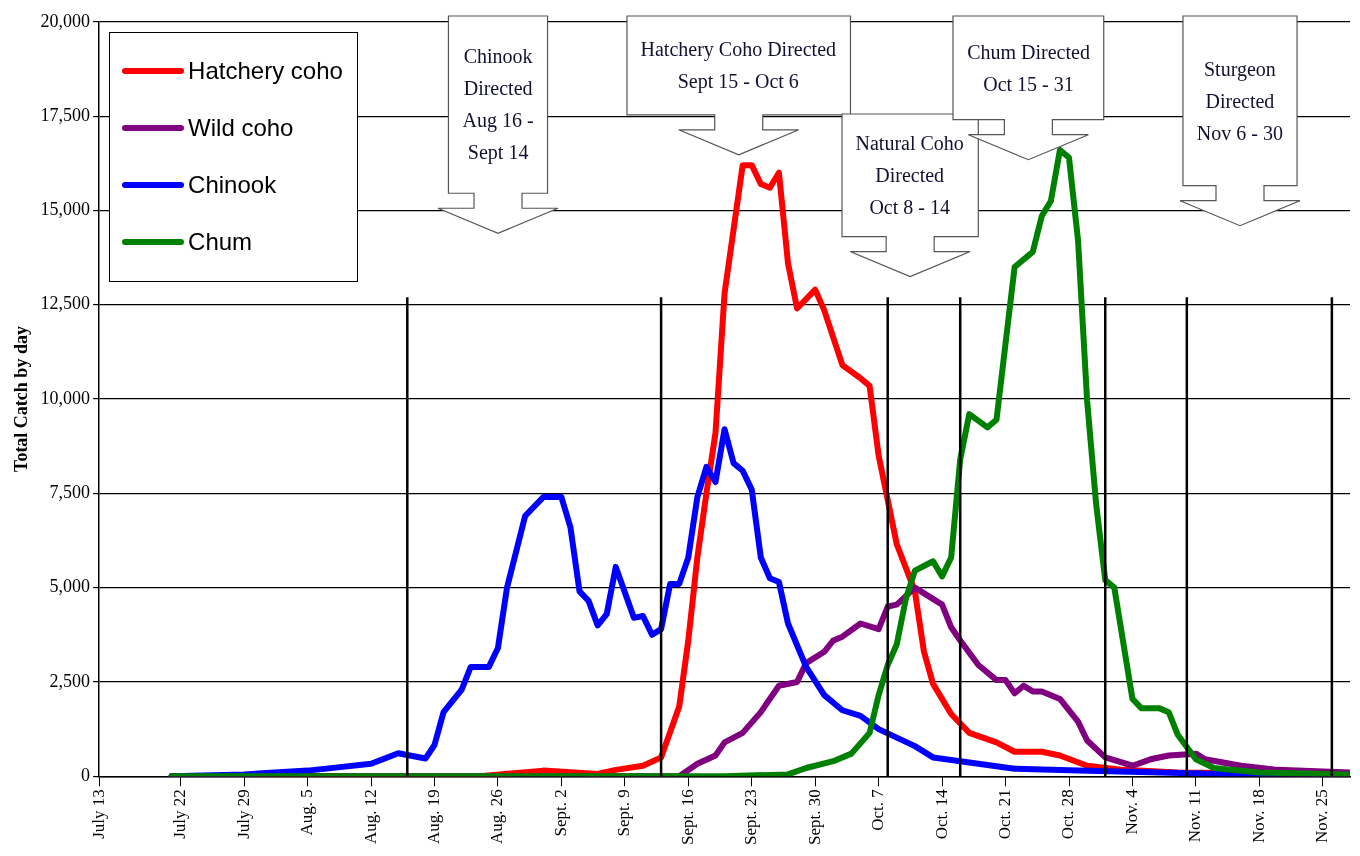 The width and height of the screenshot is (1360, 856). I want to click on legend-label: Chinook, so click(232, 185).